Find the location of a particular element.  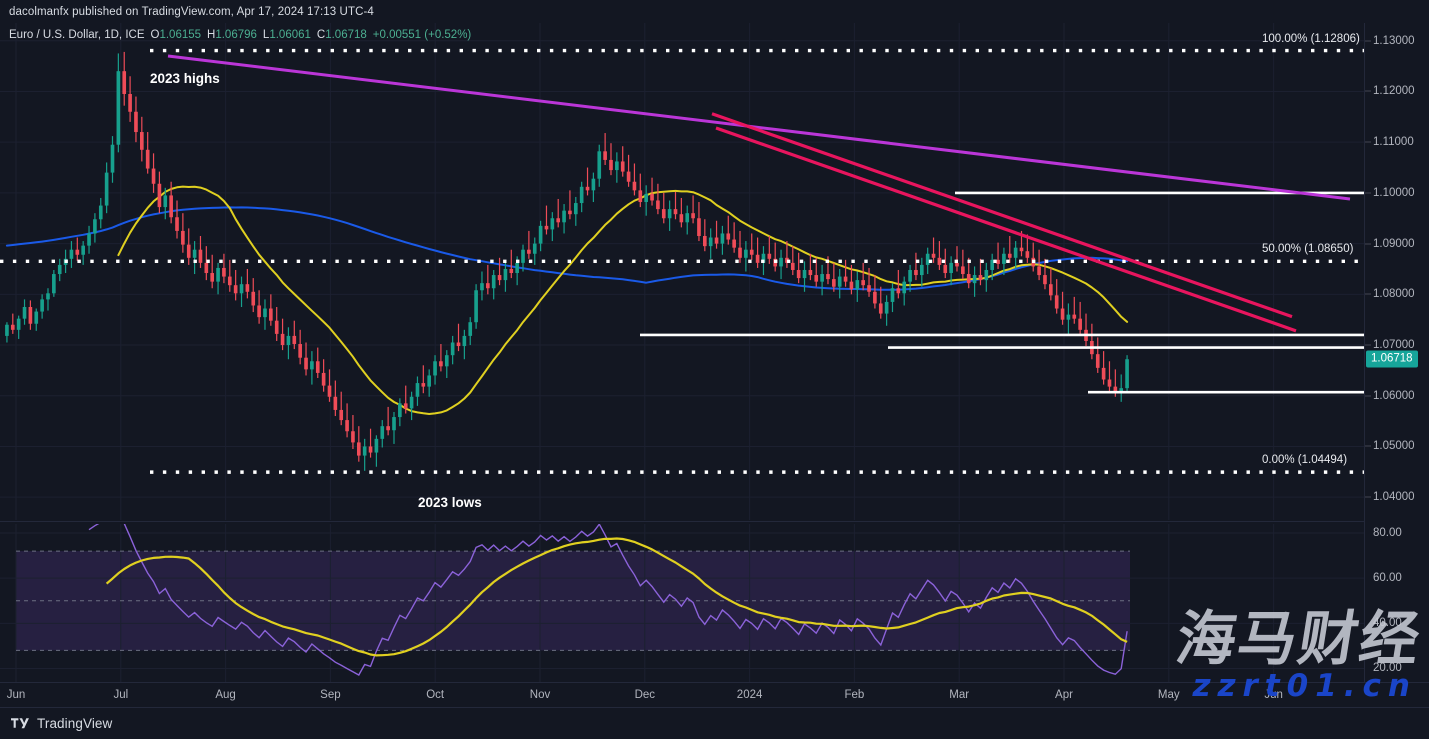

rsi-axis-tick: 80.00 is located at coordinates (1387, 533).